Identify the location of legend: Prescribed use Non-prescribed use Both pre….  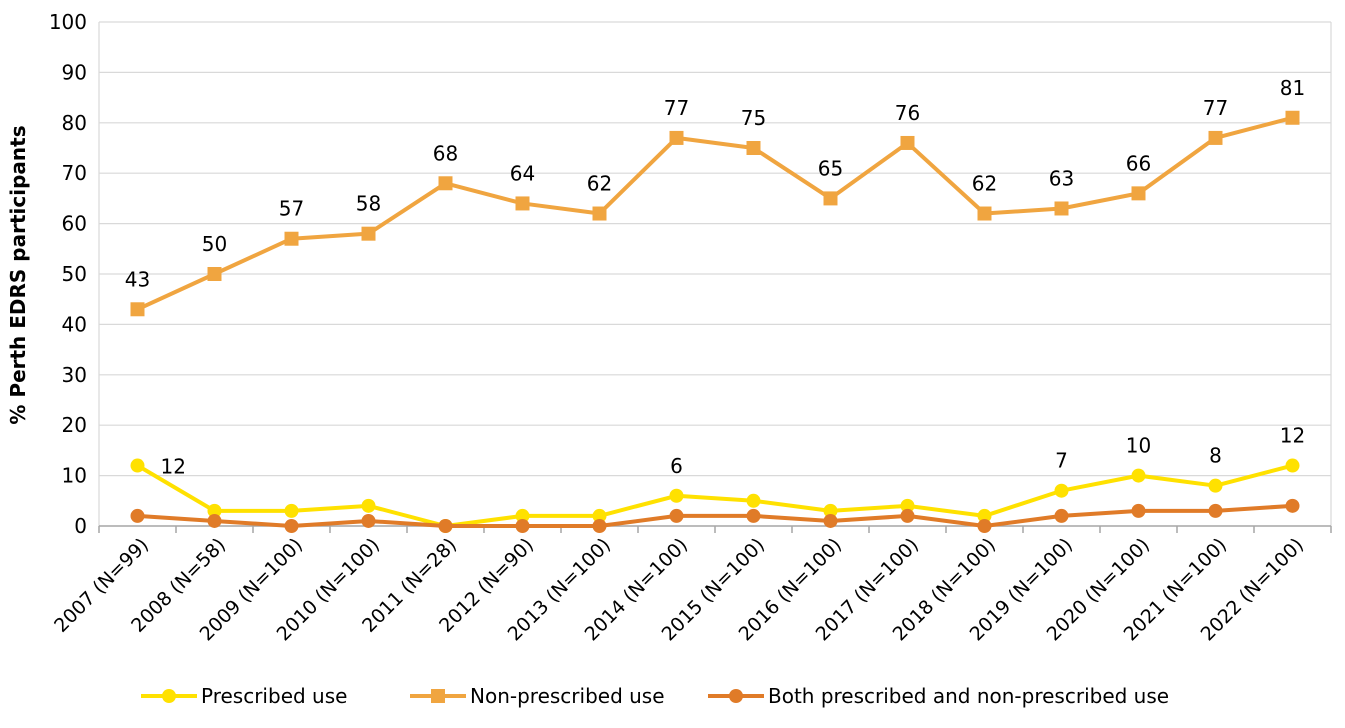
(655, 696).